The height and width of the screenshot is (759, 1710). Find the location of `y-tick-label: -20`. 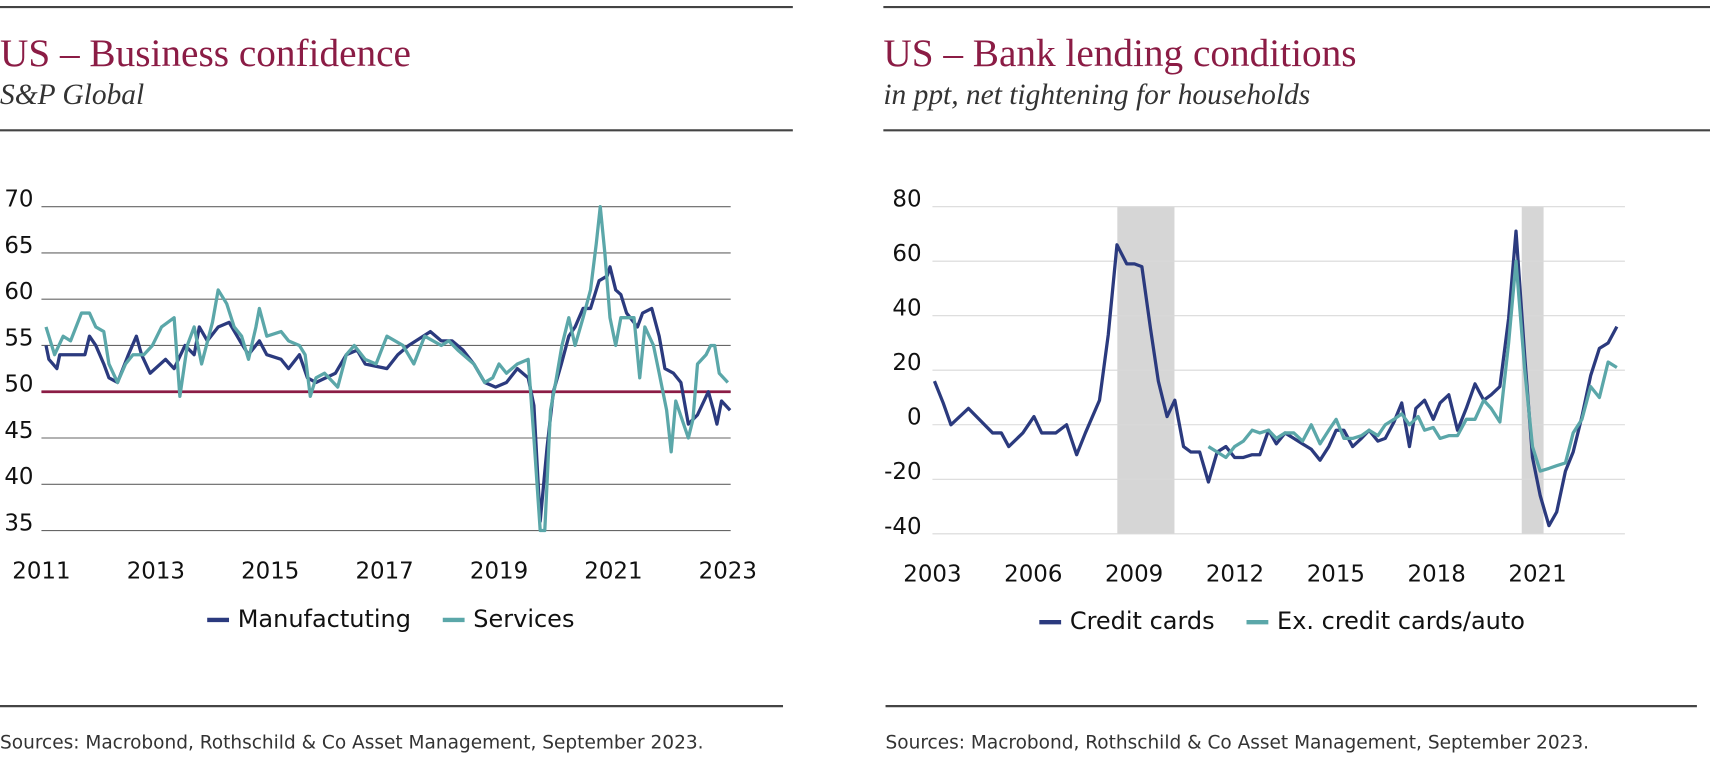

y-tick-label: -20 is located at coordinates (902, 472).